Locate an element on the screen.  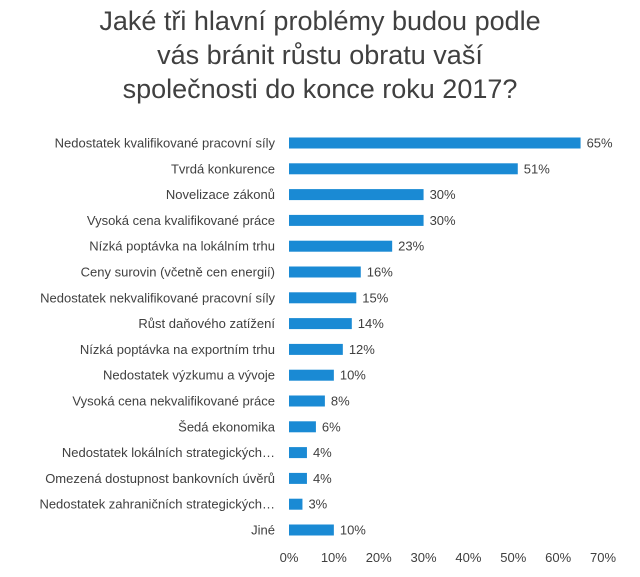
x-tick-label: 70% is located at coordinates (603, 557).